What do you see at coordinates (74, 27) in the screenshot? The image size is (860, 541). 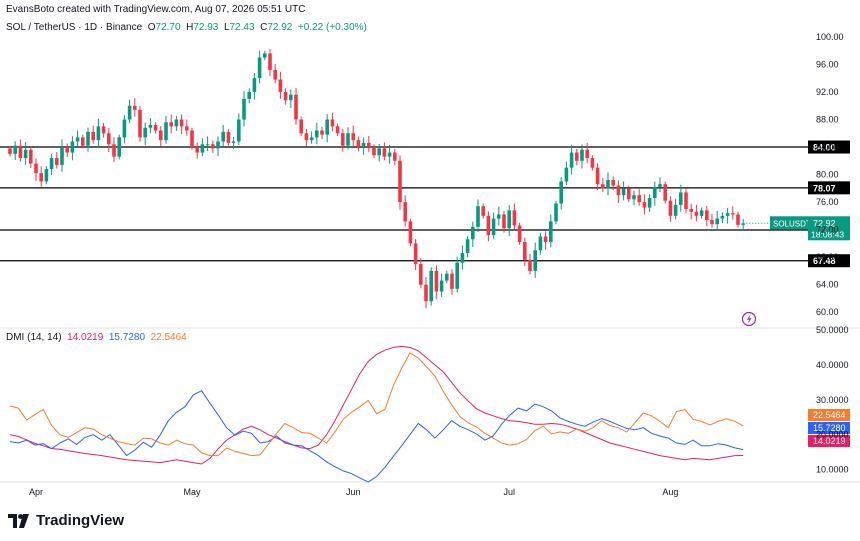 I see `symbol-name: SOL / TetherUS · 1D · Binance` at bounding box center [74, 27].